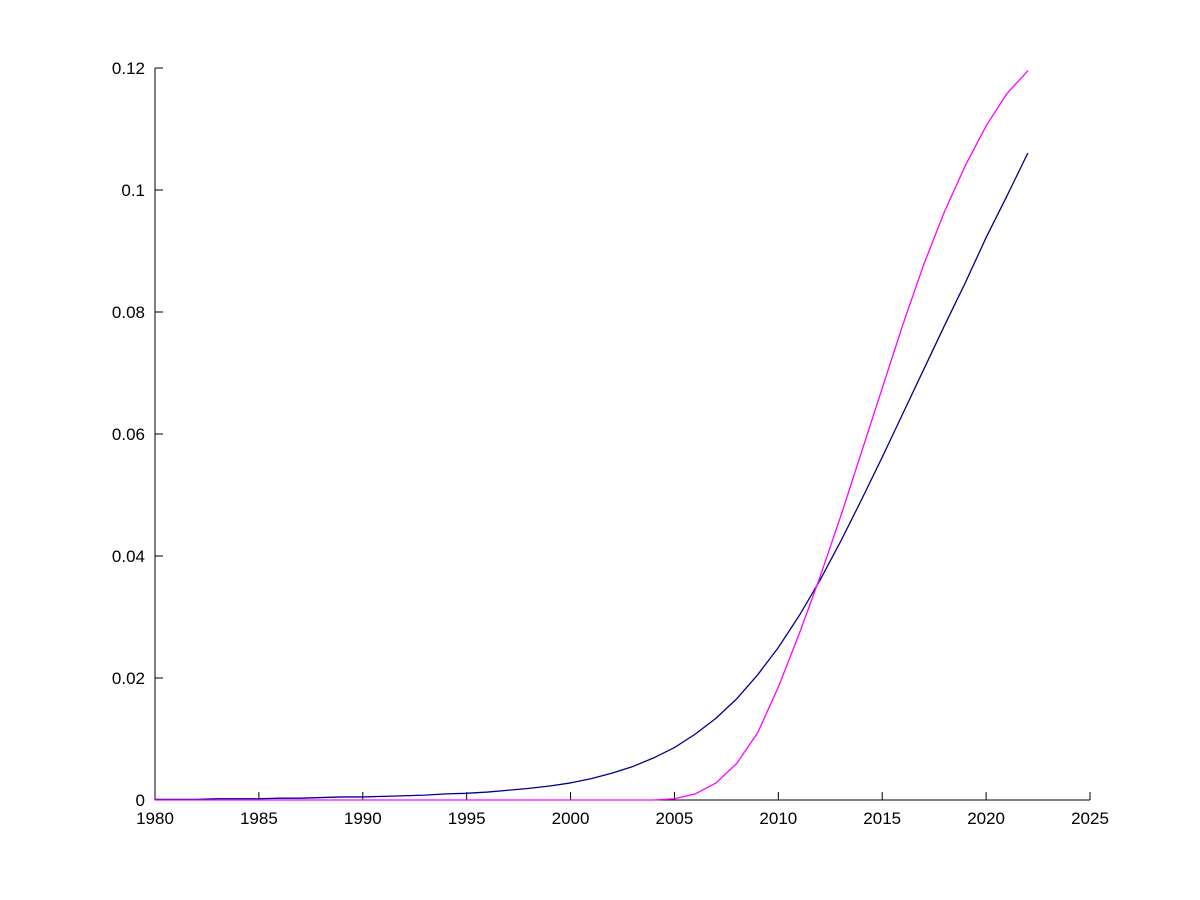 This screenshot has width=1200, height=900. Describe the element at coordinates (128, 434) in the screenshot. I see `y-tick-label: 0.06` at that location.